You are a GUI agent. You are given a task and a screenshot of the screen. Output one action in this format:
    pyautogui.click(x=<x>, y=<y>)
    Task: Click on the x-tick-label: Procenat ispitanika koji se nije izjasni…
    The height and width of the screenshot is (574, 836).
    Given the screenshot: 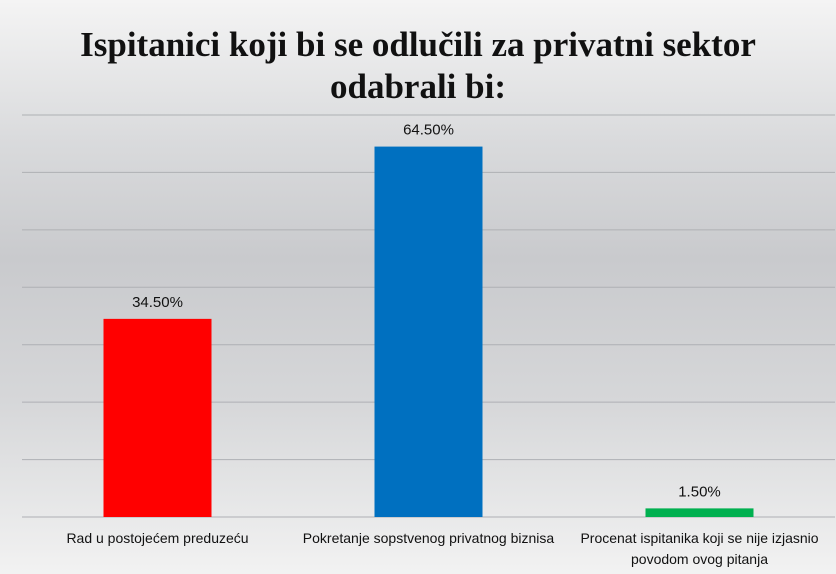 What is the action you would take?
    pyautogui.click(x=699, y=548)
    